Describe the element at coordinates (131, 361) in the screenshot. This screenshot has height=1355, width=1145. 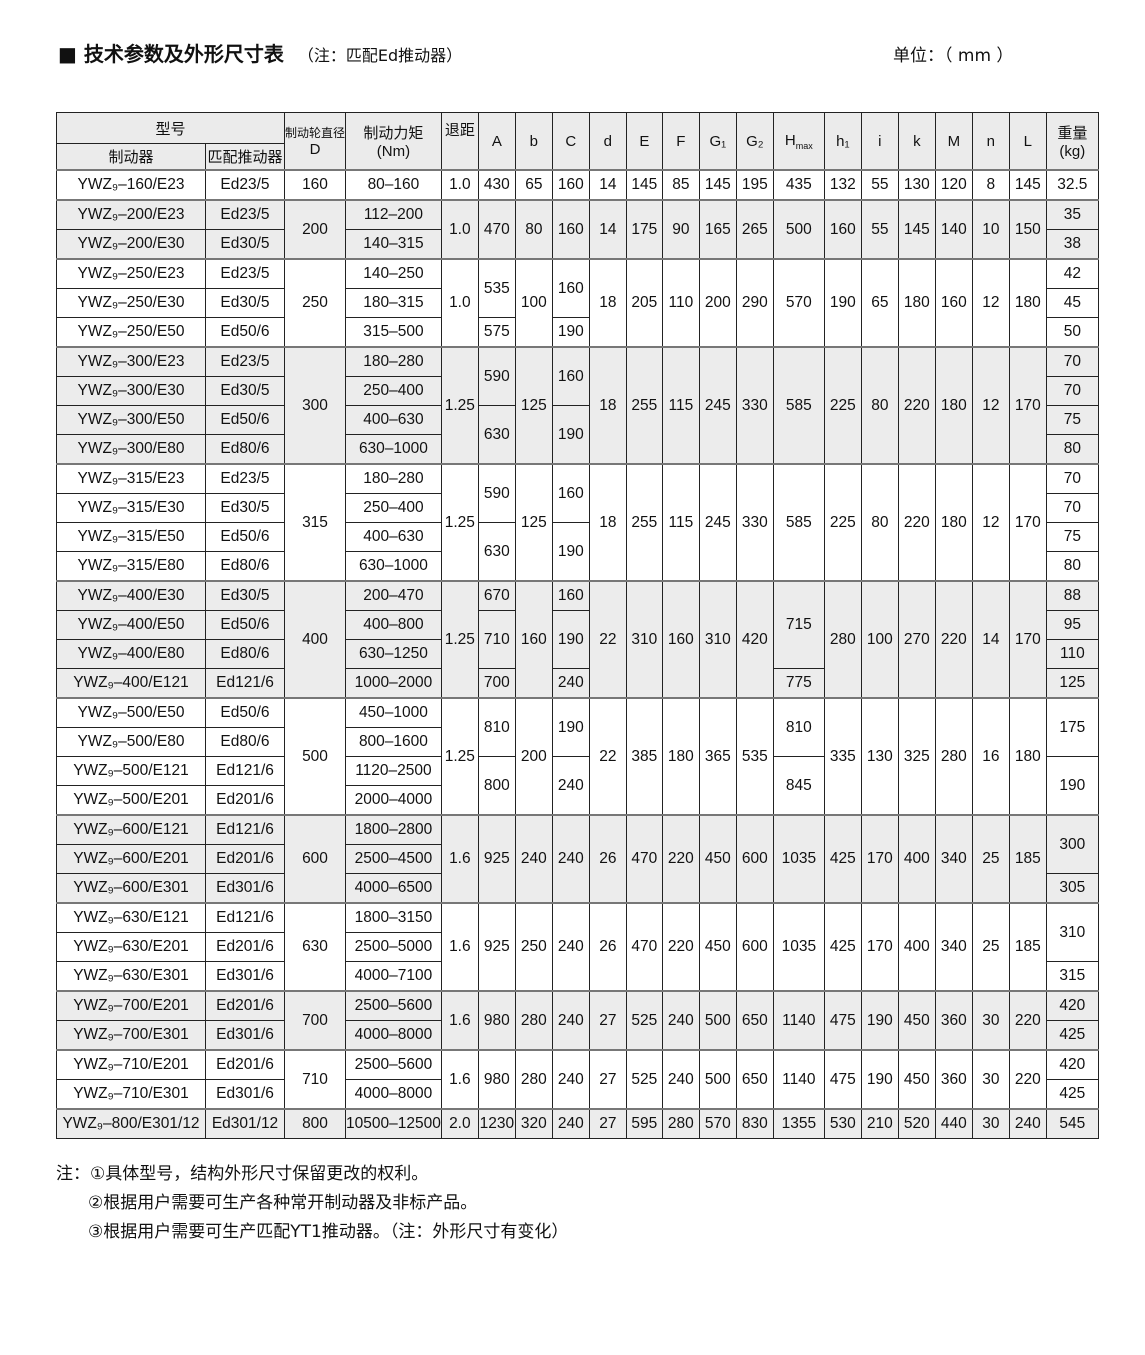
I see `cell-model: YWZ₉–300/E23` at that location.